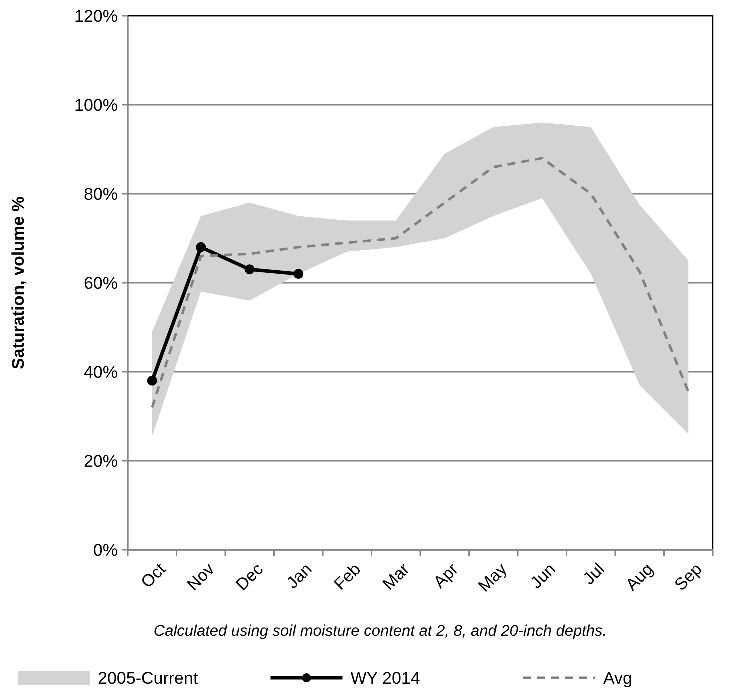  Describe the element at coordinates (493, 577) in the screenshot. I see `x-tick-label: May` at that location.